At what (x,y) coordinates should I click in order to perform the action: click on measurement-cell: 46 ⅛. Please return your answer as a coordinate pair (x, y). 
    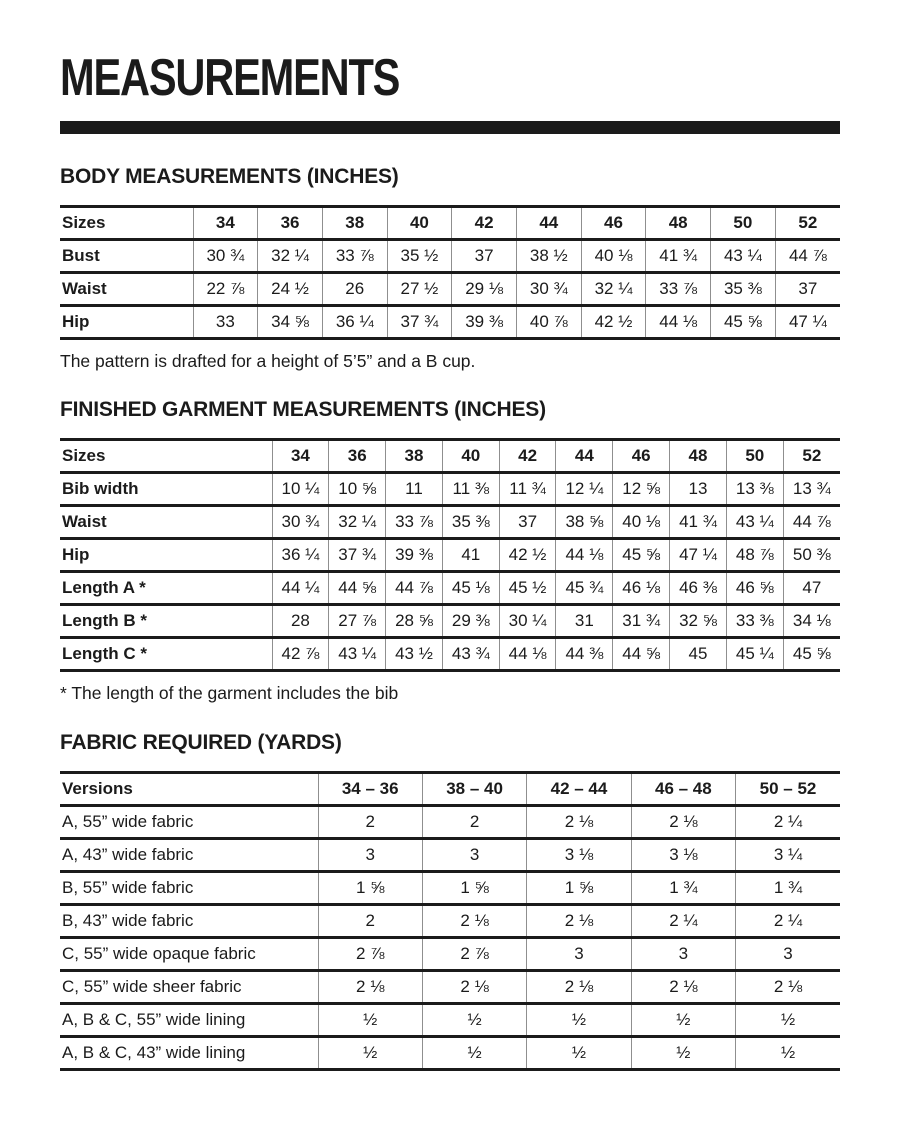
    Looking at the image, I should click on (641, 588).